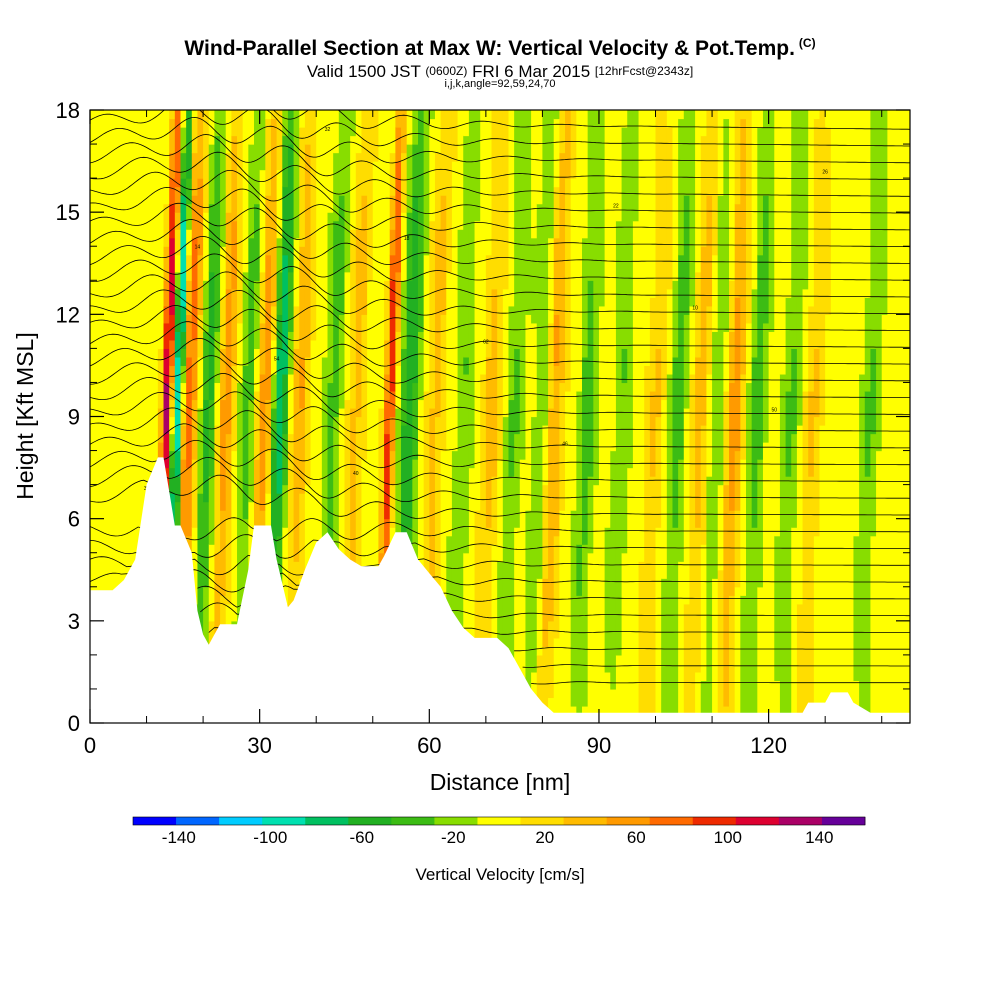 The height and width of the screenshot is (1000, 1000). What do you see at coordinates (90, 745) in the screenshot?
I see `x-tick-label: 0` at bounding box center [90, 745].